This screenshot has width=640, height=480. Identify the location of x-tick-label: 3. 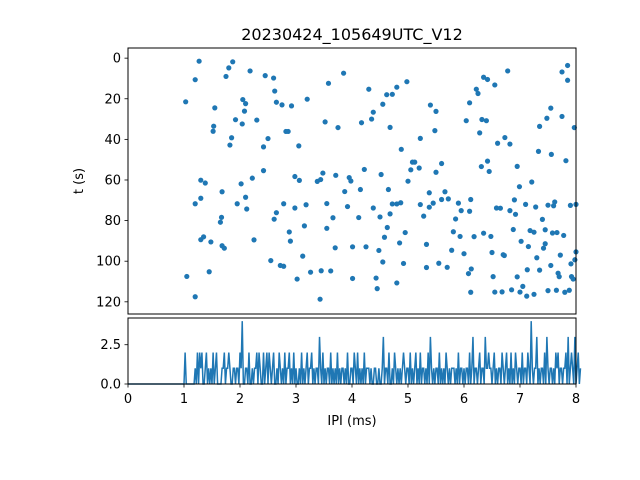
(296, 399).